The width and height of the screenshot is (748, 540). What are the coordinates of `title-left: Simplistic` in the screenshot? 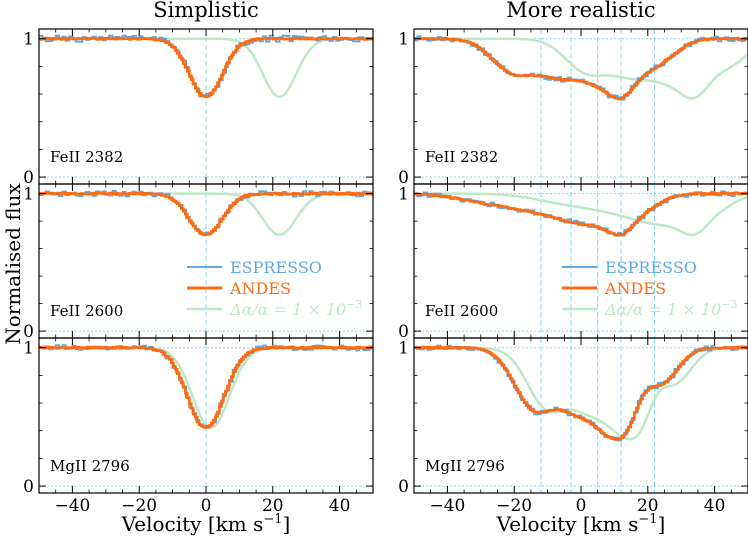 It's located at (206, 11).